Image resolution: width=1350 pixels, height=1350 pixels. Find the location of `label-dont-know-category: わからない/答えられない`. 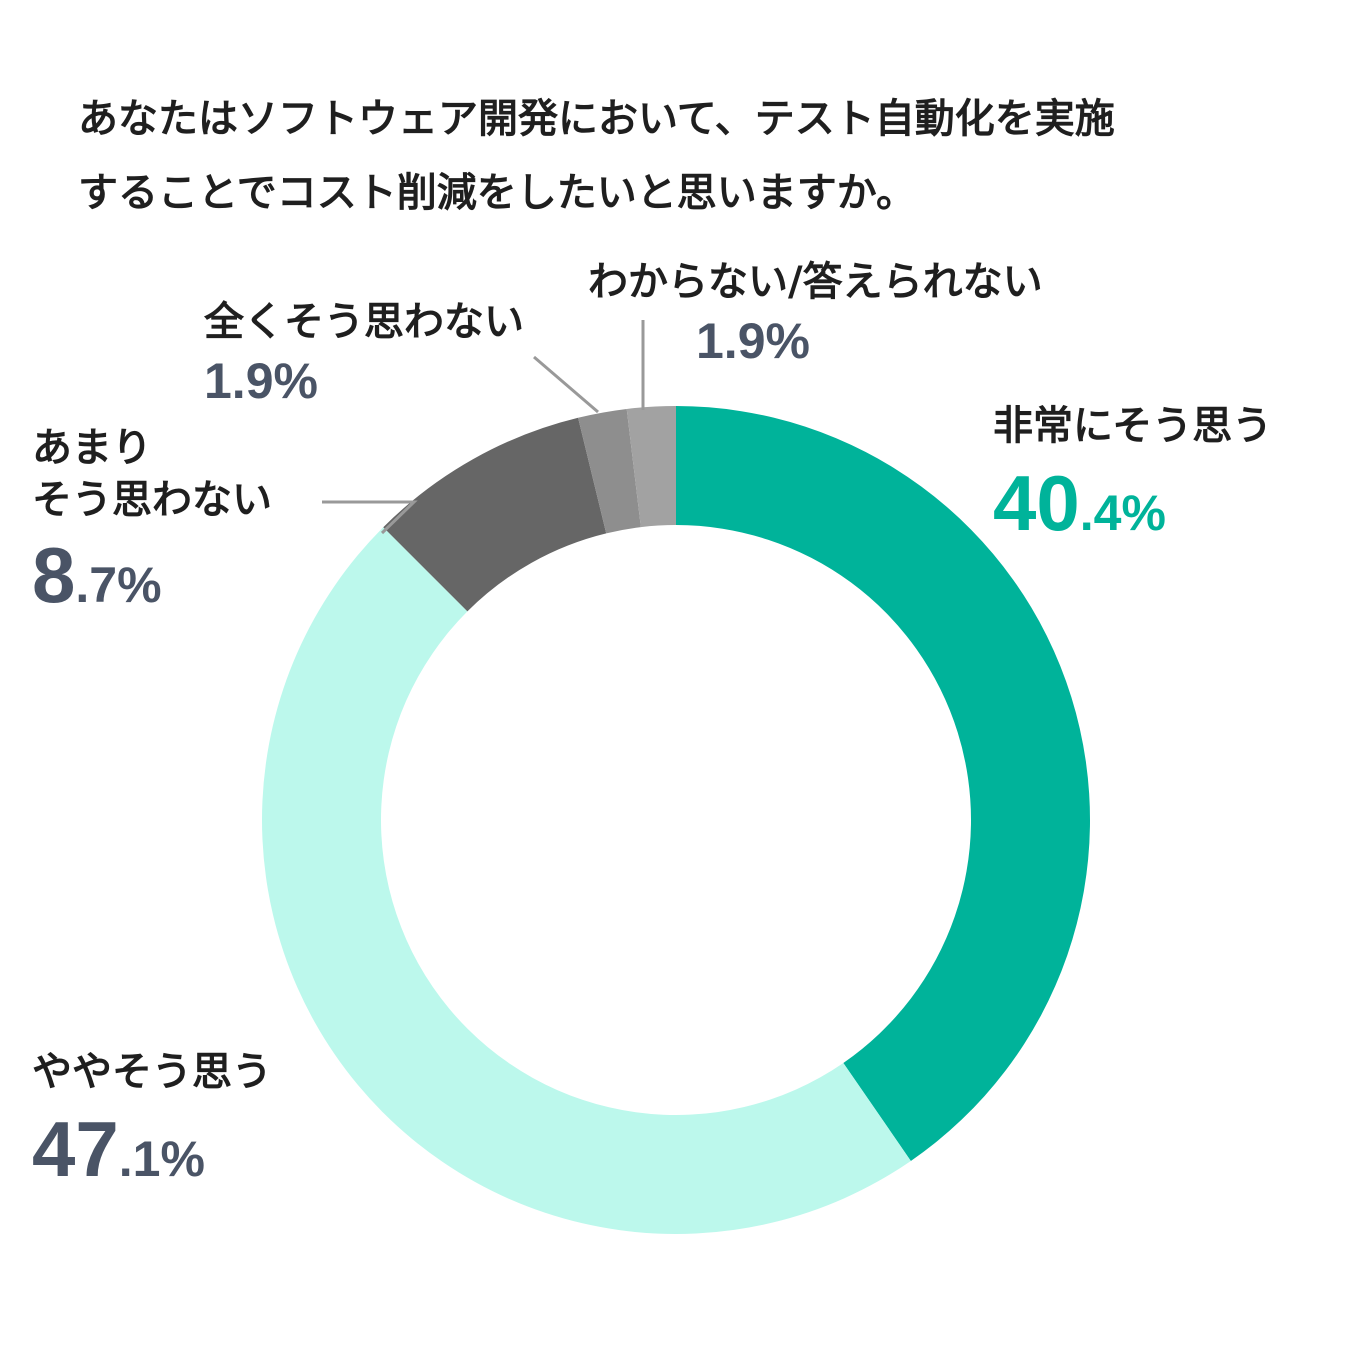

label-dont-know-category: わからない/答えられない is located at coordinates (815, 282).